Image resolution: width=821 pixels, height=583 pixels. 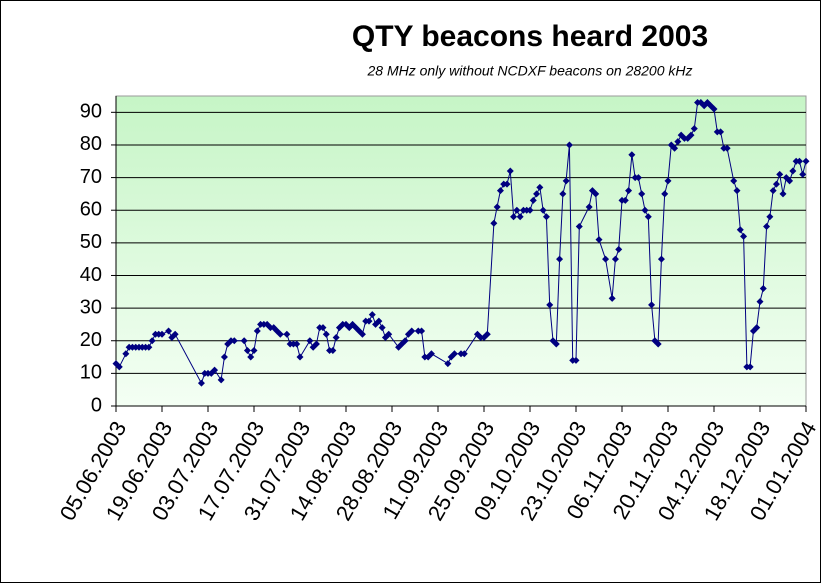 I want to click on y-tick-label: 80, so click(x=91, y=144).